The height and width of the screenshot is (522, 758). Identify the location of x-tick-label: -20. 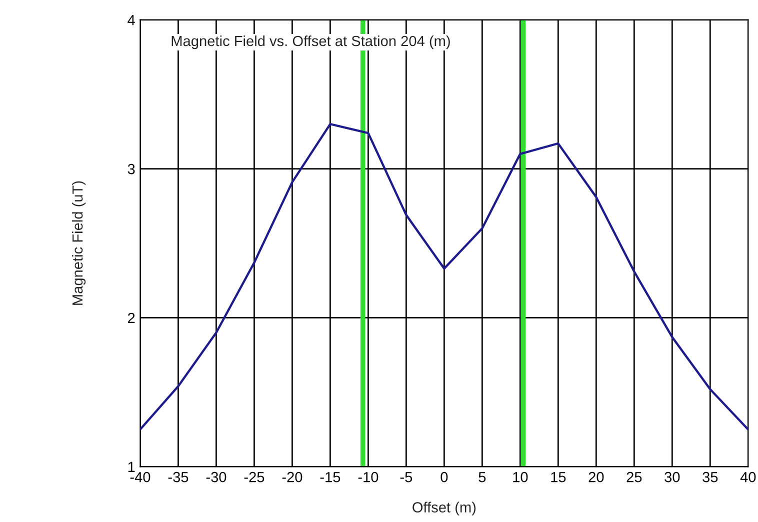
(292, 477).